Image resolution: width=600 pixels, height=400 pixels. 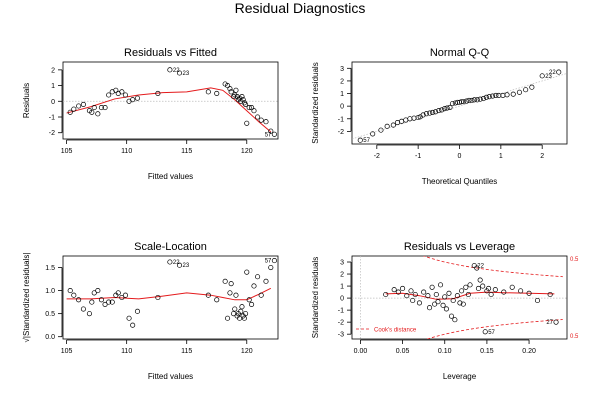 I want to click on x-axis-label: Fitted values, so click(x=170, y=176).